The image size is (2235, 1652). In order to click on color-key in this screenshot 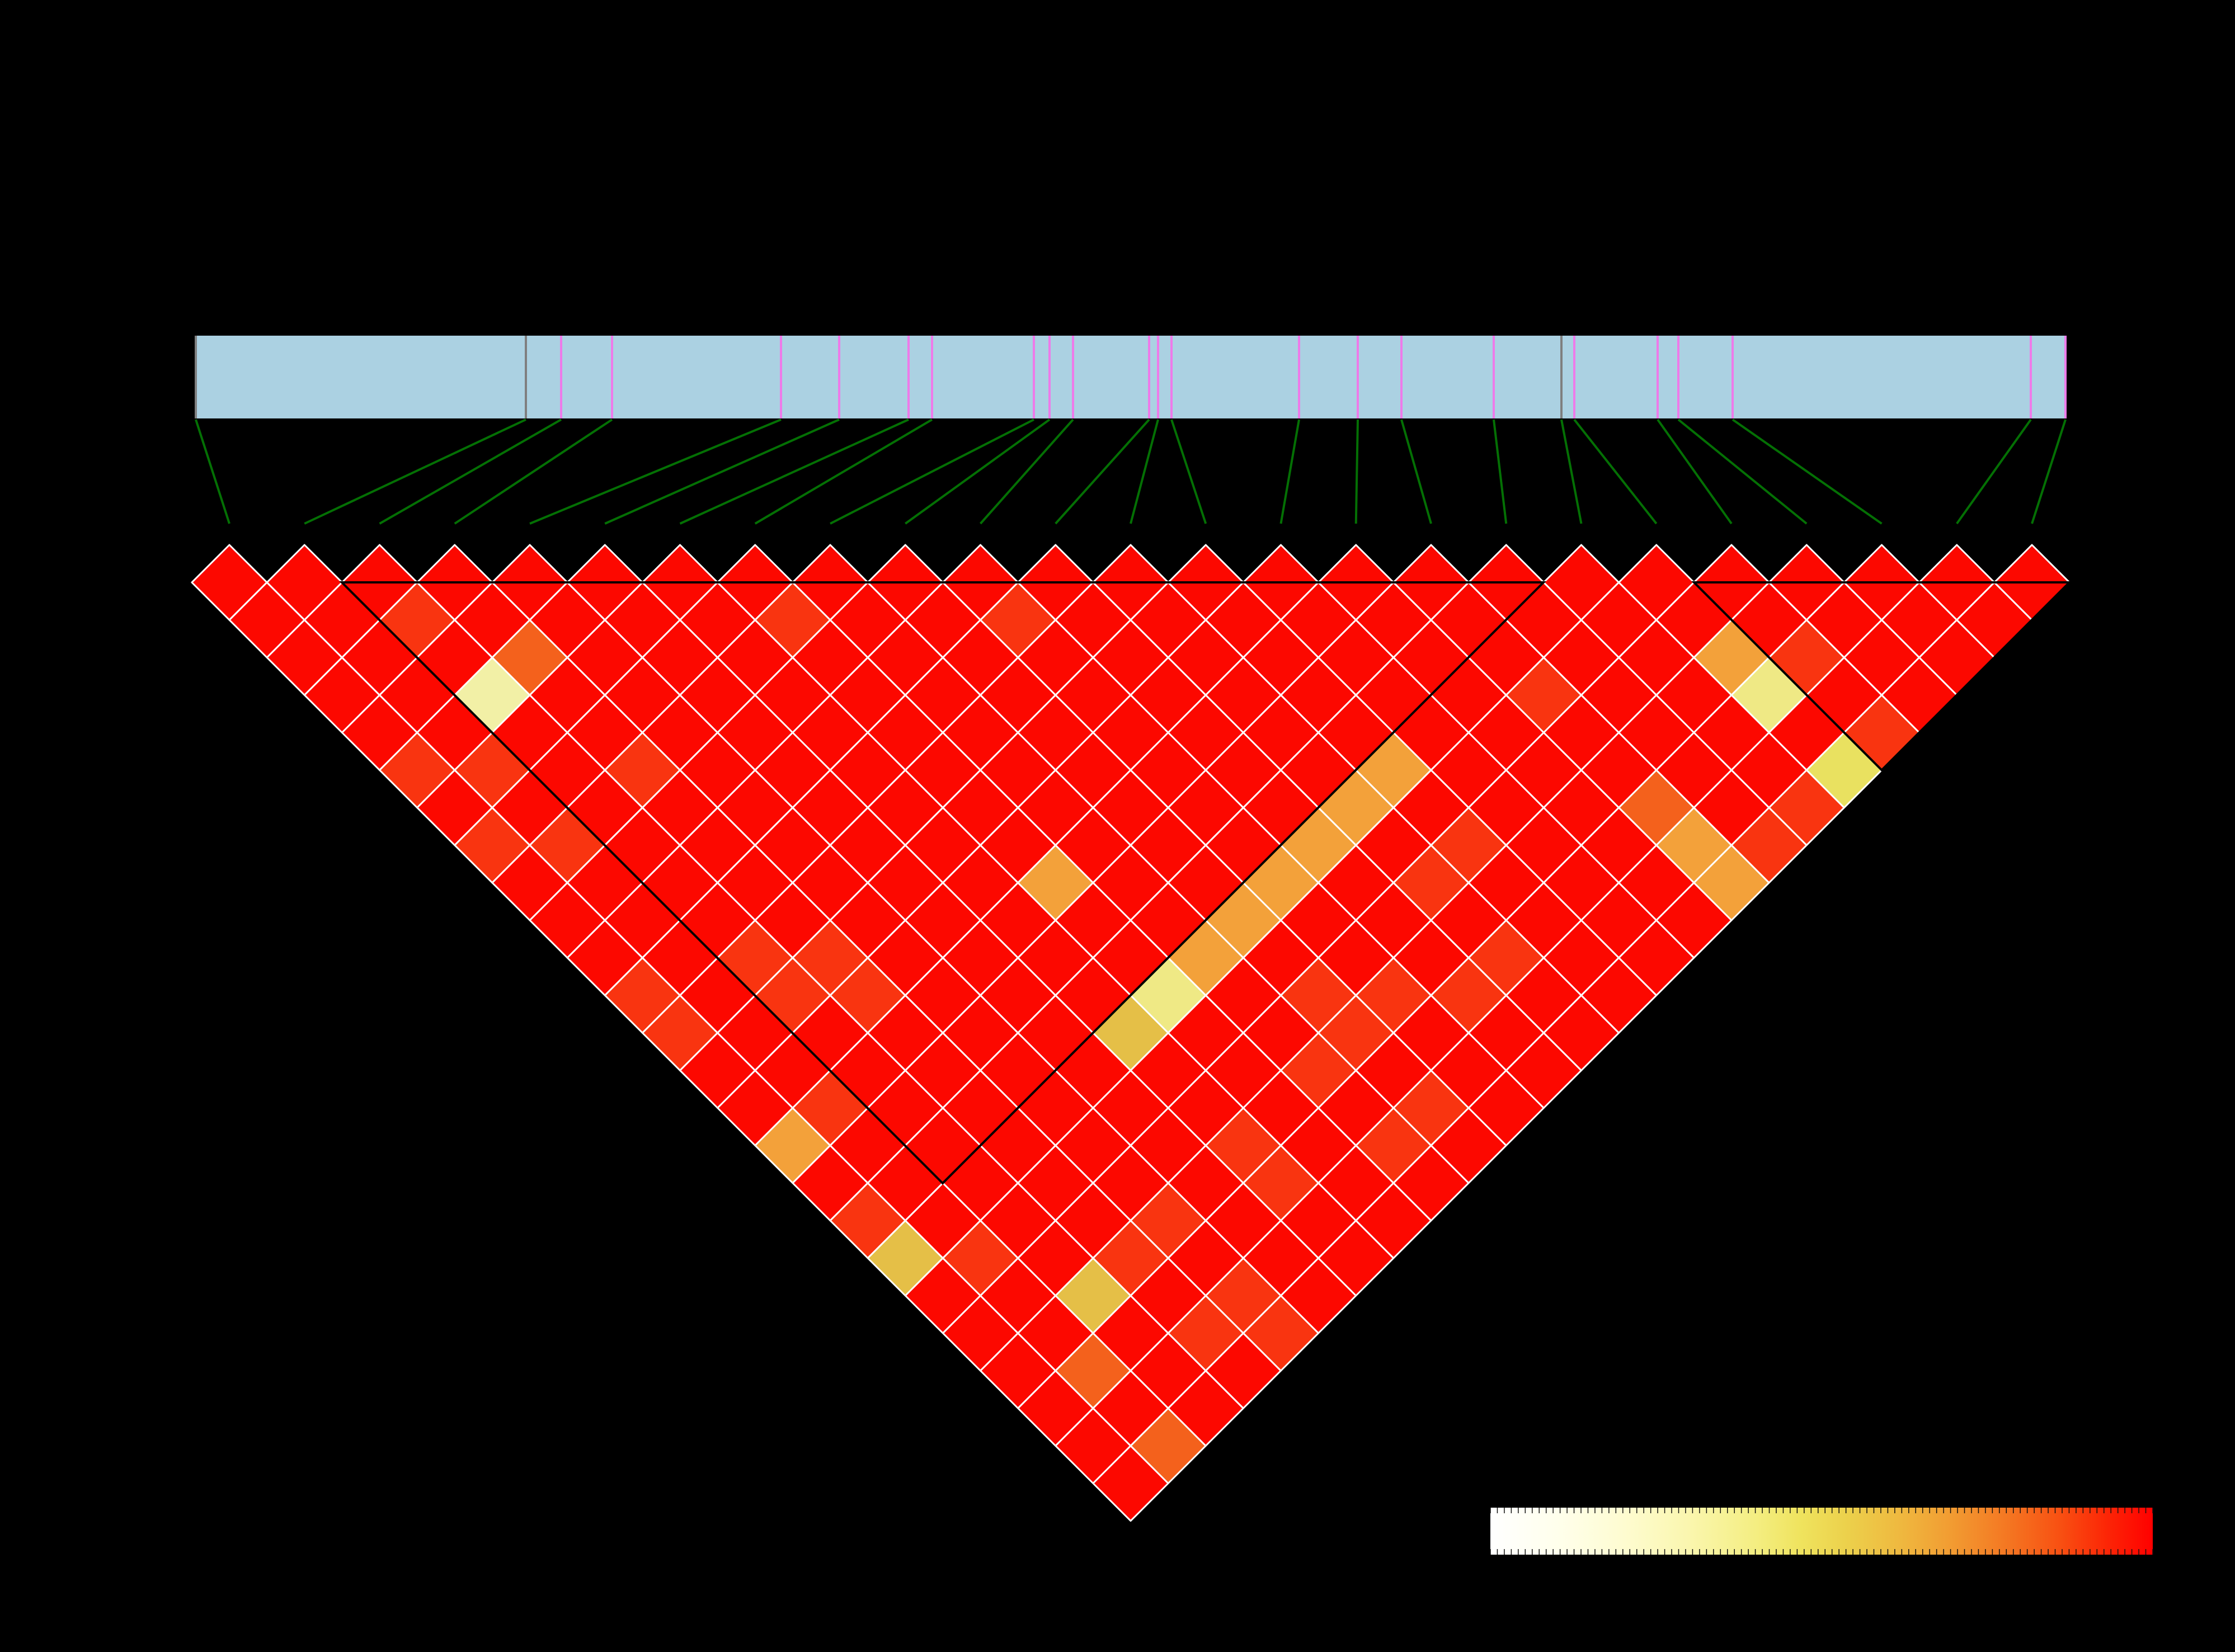, I will do `click(1821, 1532)`.